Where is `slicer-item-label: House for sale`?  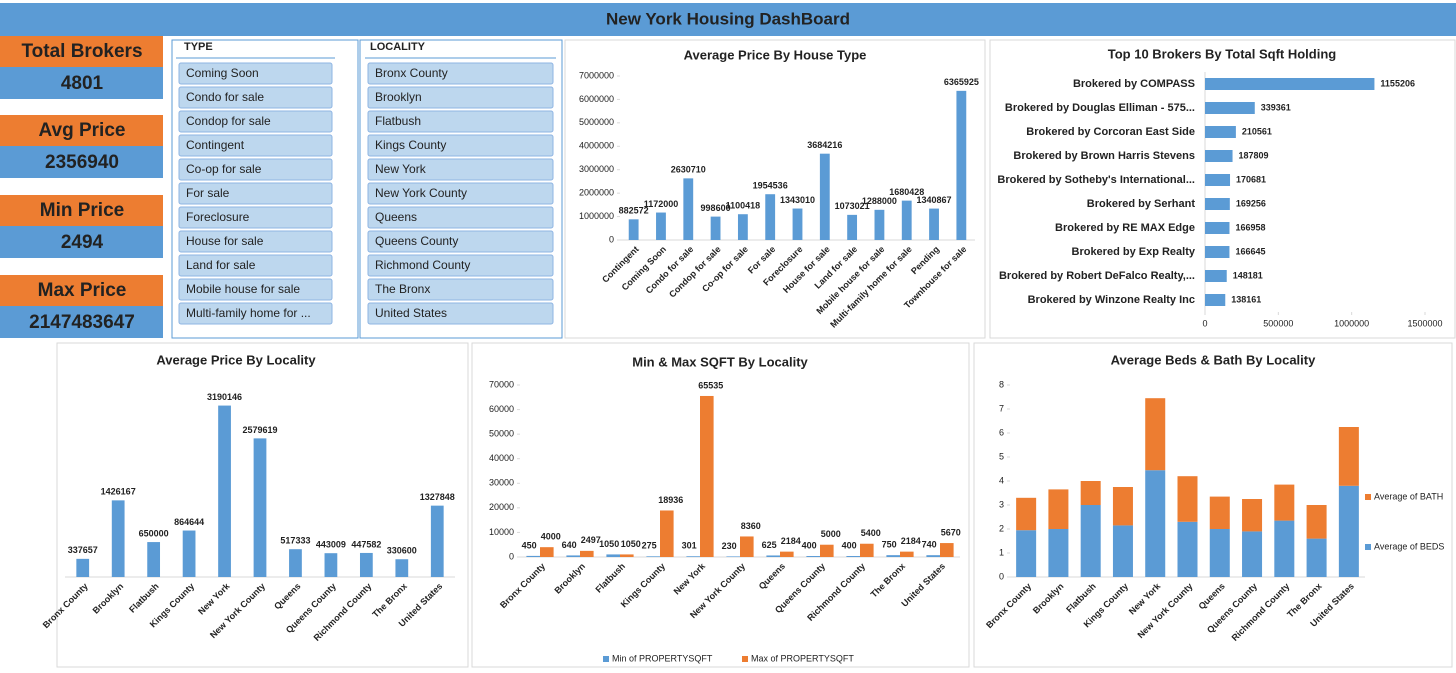 slicer-item-label: House for sale is located at coordinates (225, 241).